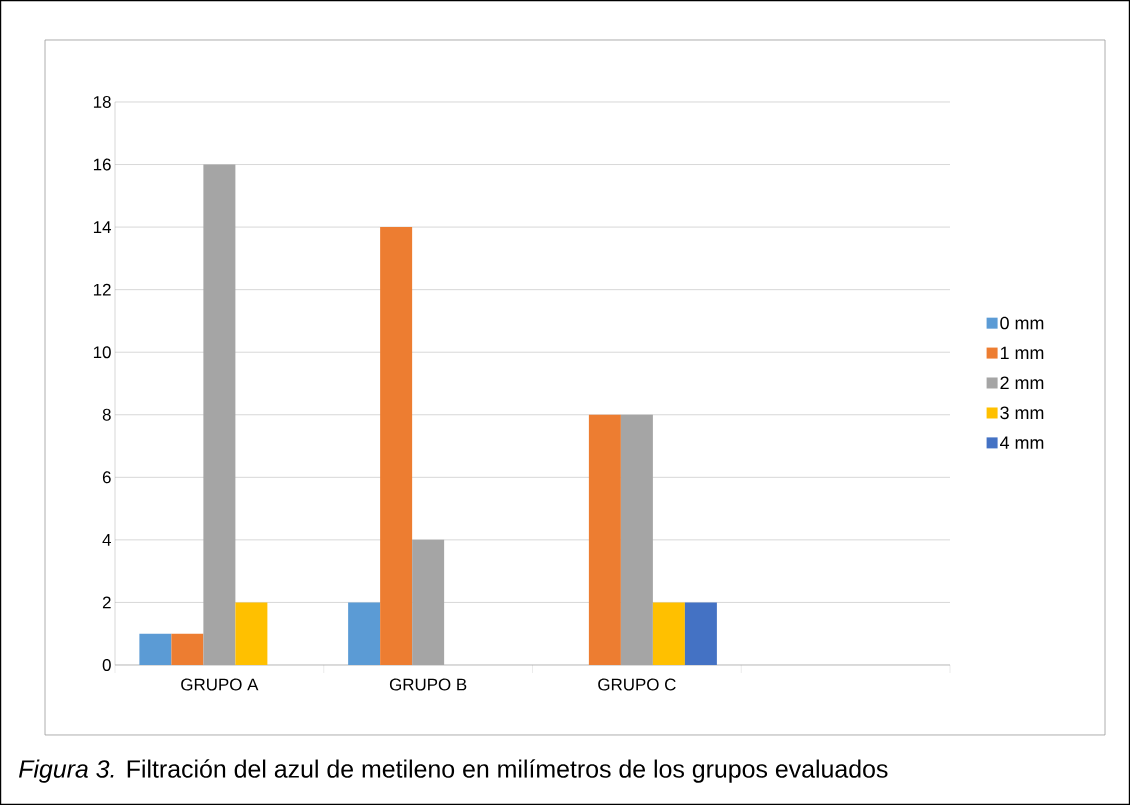  What do you see at coordinates (428, 684) in the screenshot?
I see `x-tick-label: GRUPO B` at bounding box center [428, 684].